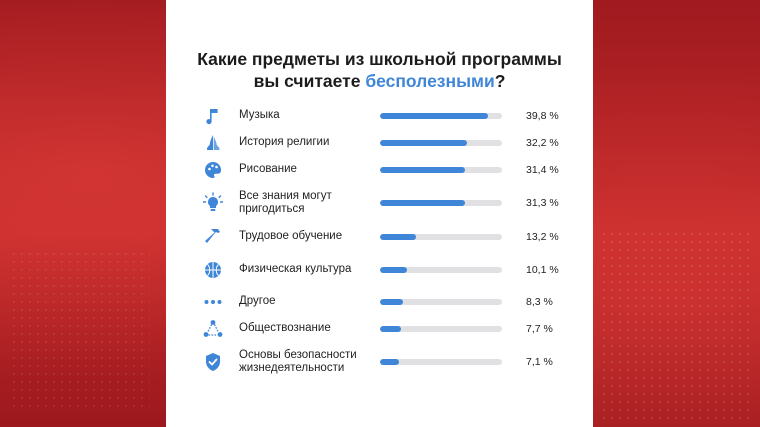  I want to click on value-label: 32,2 %, so click(542, 143).